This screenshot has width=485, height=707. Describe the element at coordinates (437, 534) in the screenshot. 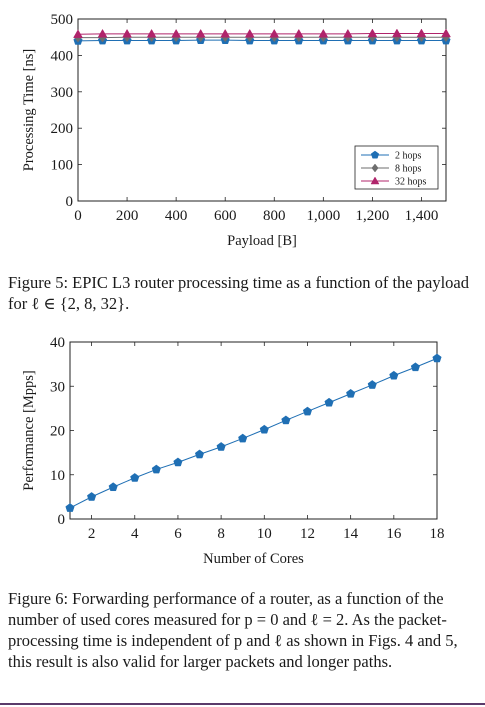

I see `x-tick-label: 18` at that location.